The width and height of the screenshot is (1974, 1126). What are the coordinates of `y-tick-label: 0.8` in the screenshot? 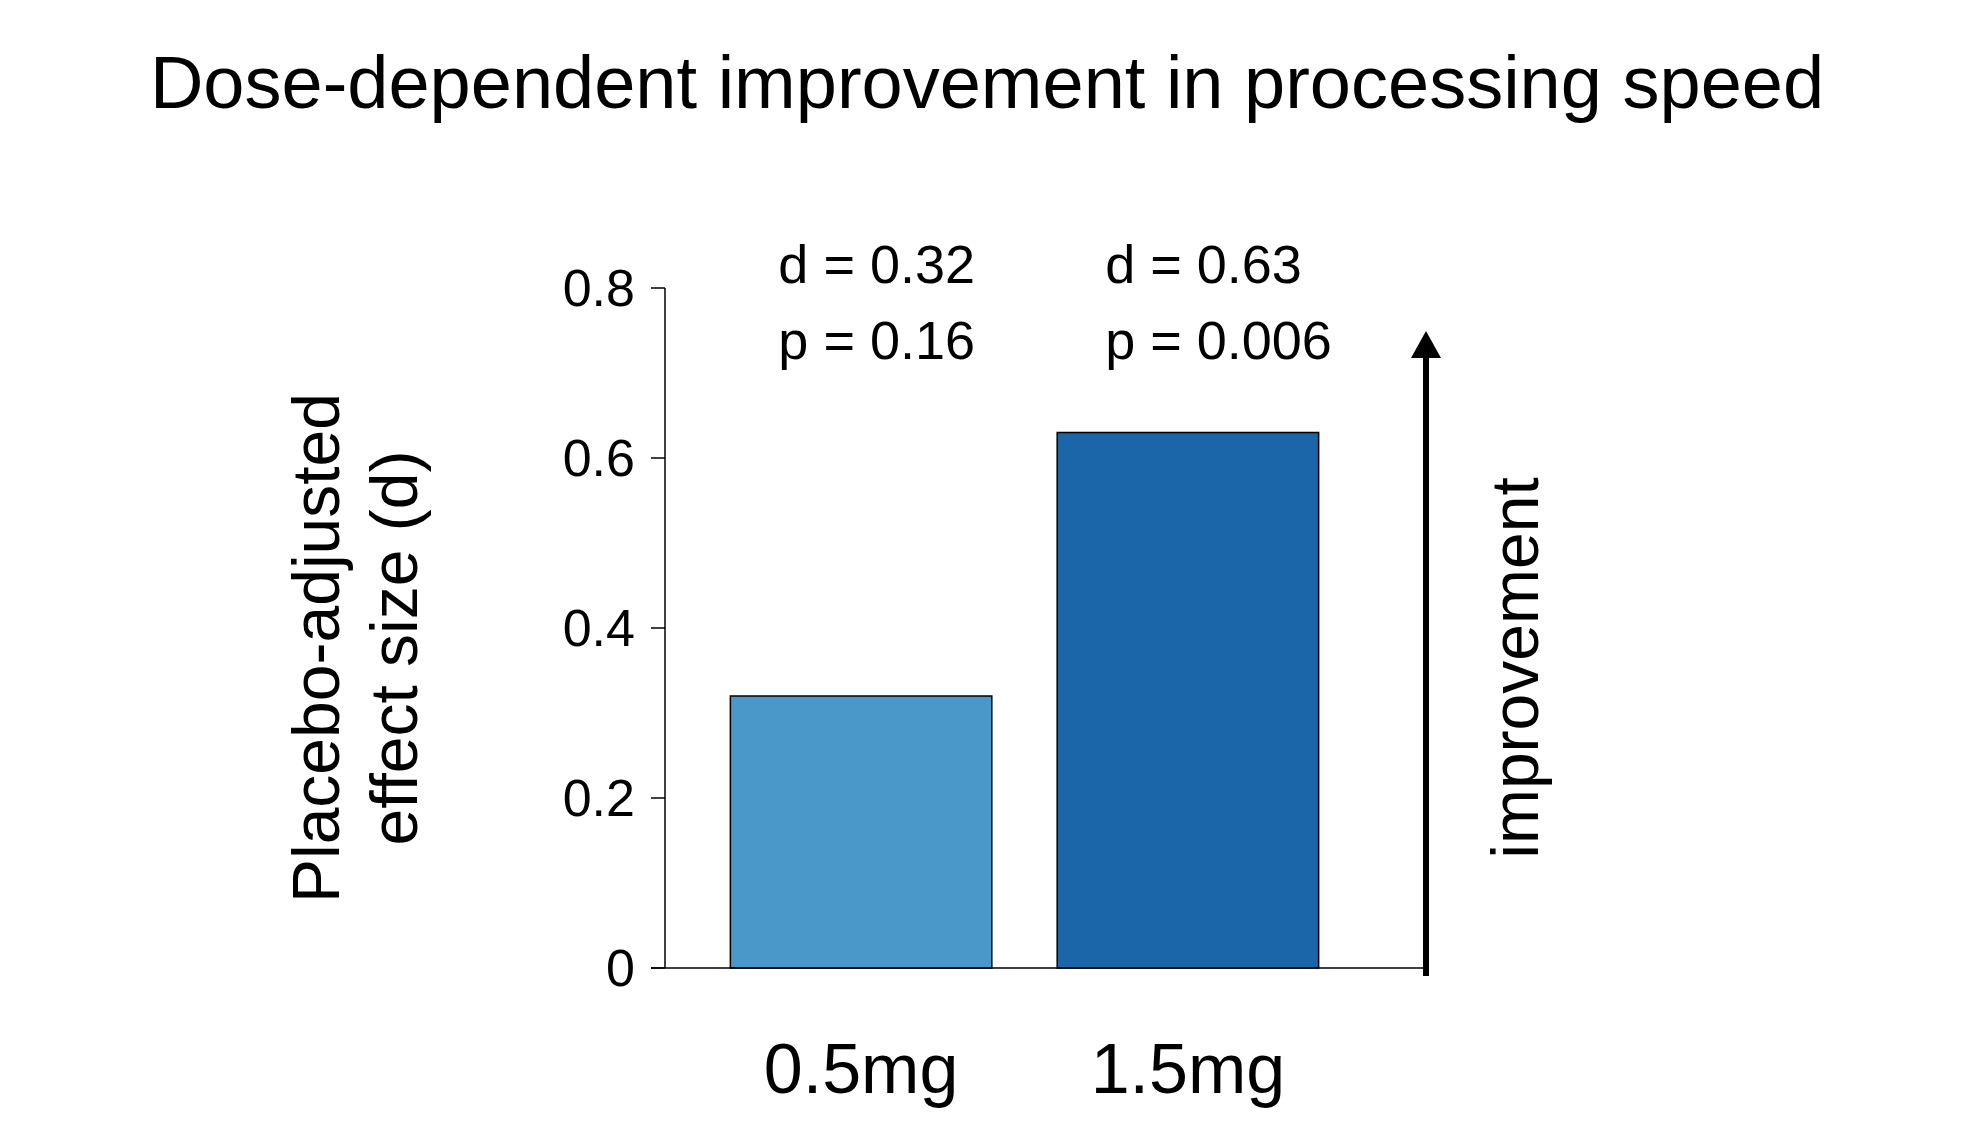 It's located at (598, 288).